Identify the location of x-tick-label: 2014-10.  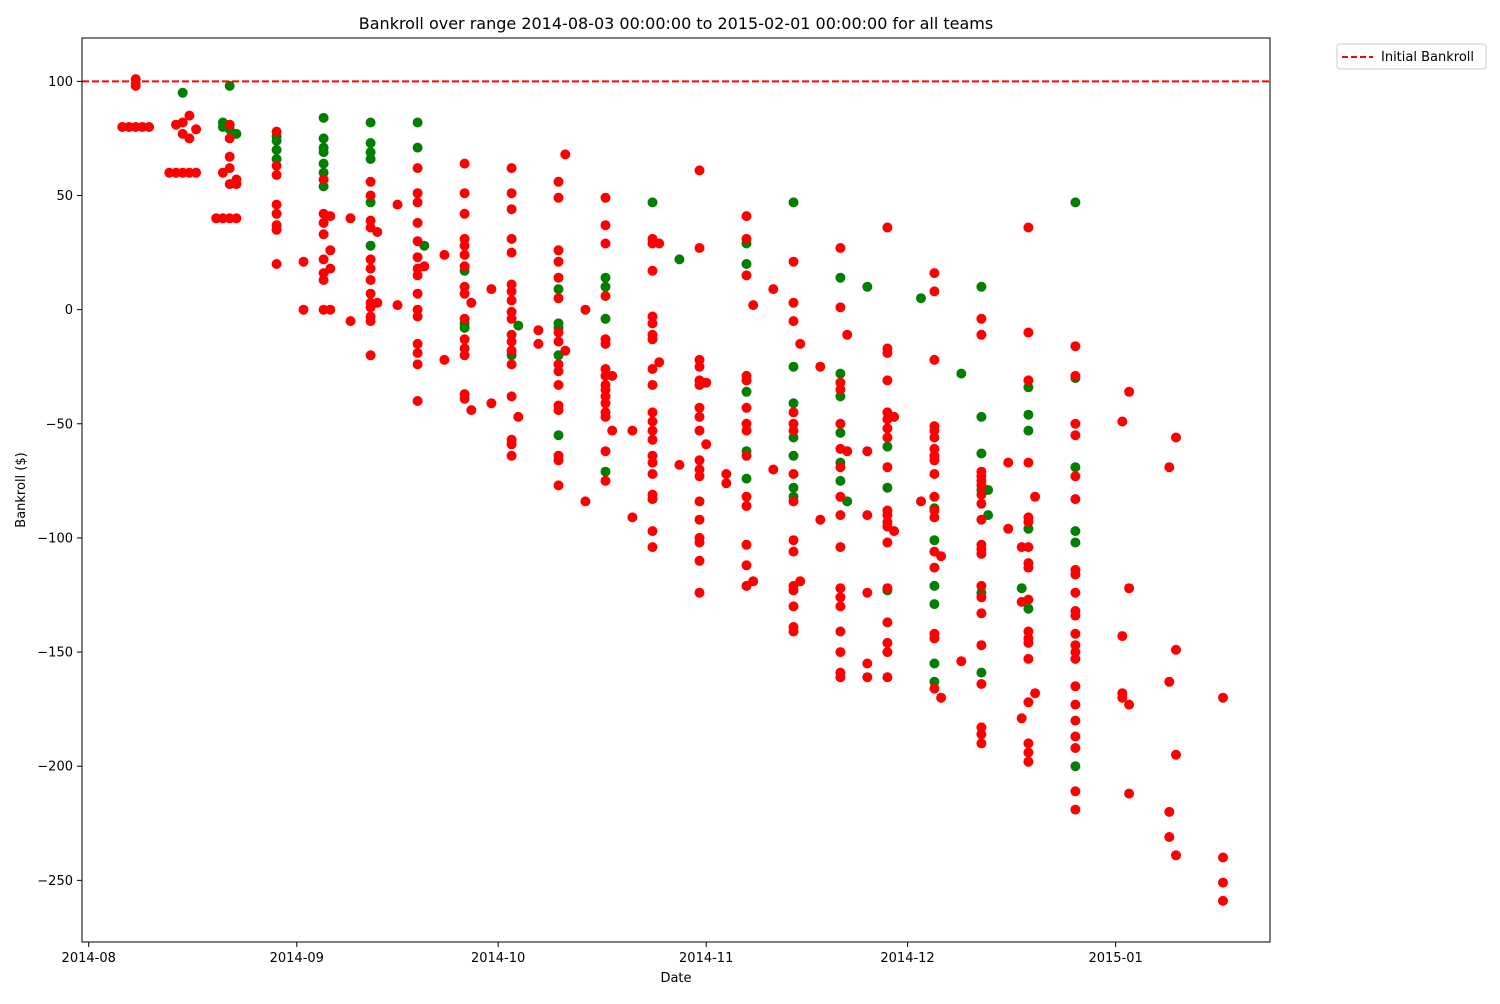
(498, 958).